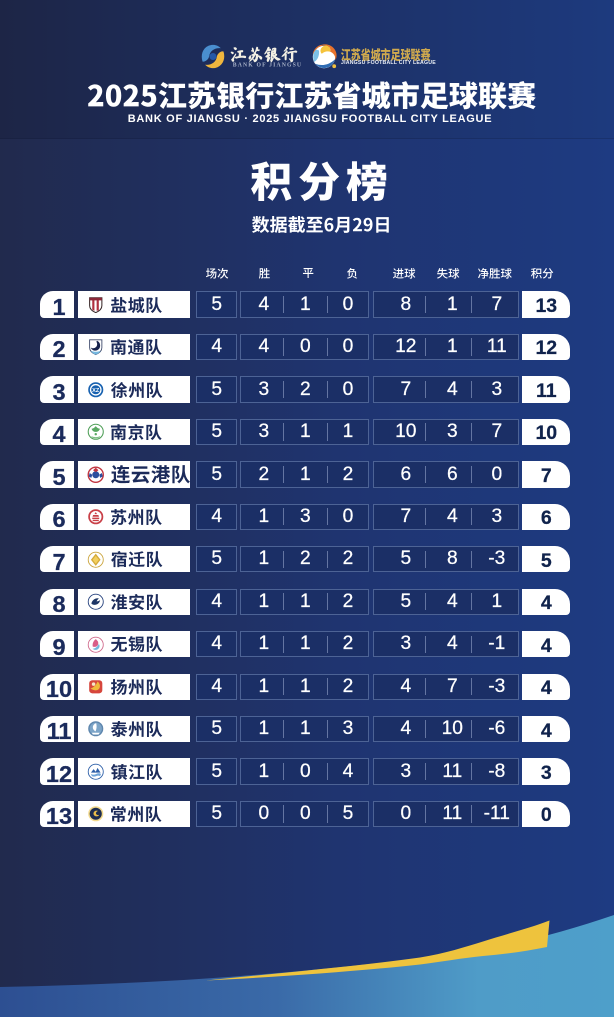 This screenshot has width=614, height=1017. What do you see at coordinates (96, 391) in the screenshot?
I see `svg-text: XZ` at bounding box center [96, 391].